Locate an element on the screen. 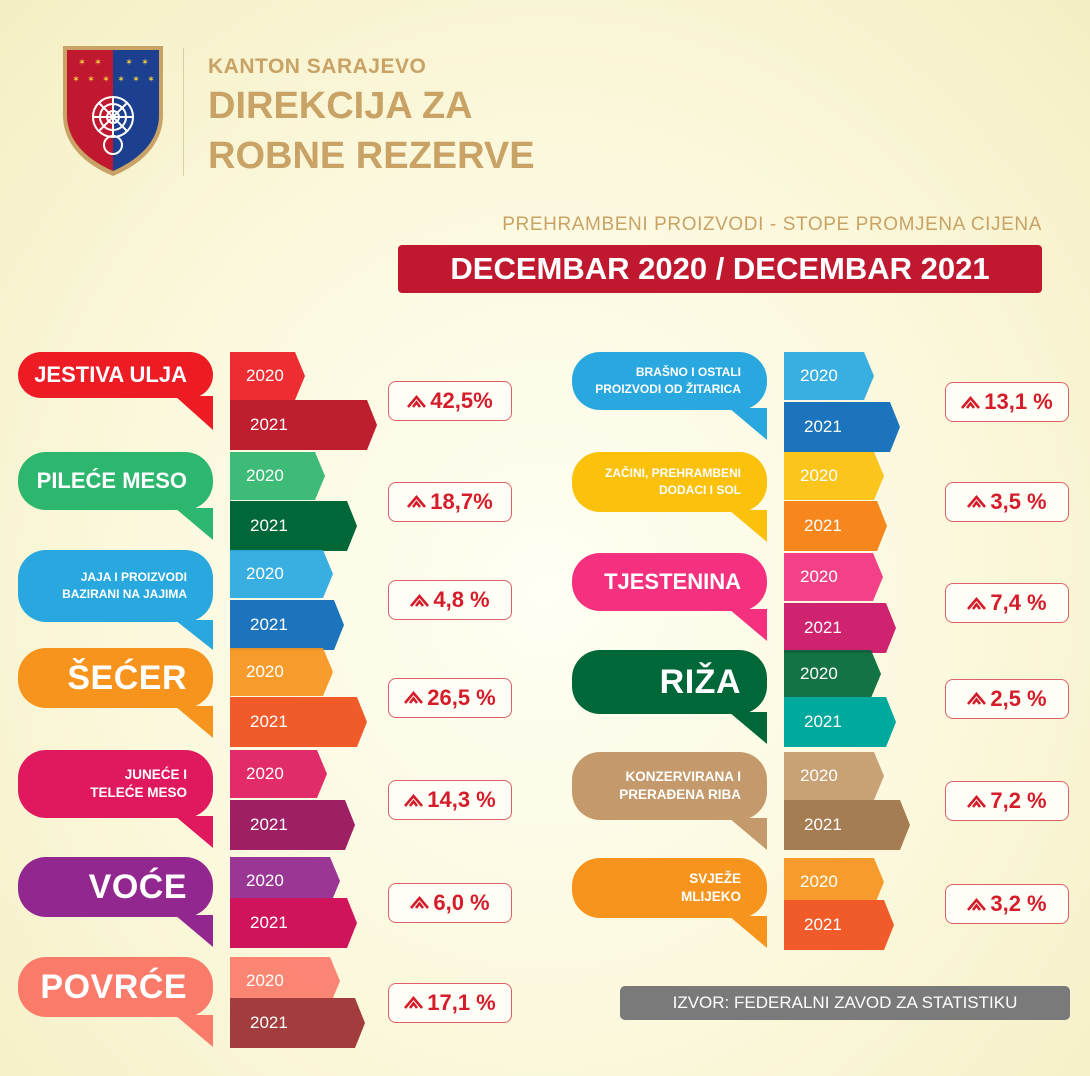  category-label-text: RIŽA is located at coordinates (700, 682).